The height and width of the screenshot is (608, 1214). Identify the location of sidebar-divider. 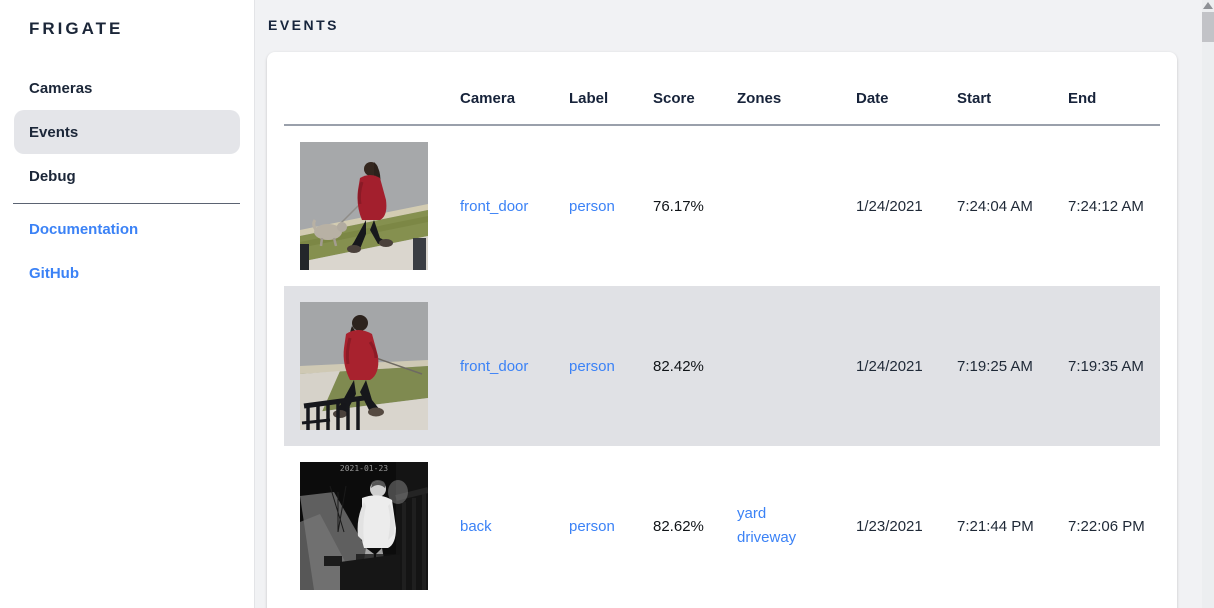
(126, 203).